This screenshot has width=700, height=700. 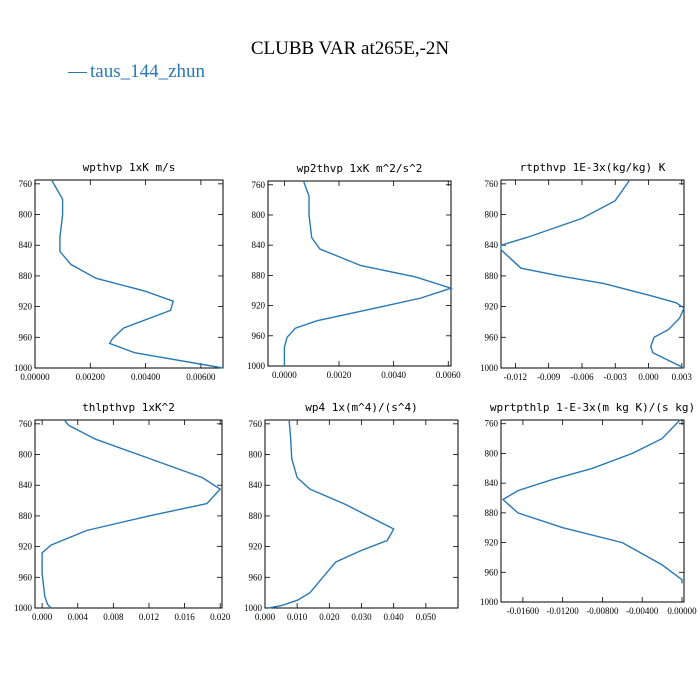 I want to click on x-tick-label: 0.0020, so click(x=339, y=375).